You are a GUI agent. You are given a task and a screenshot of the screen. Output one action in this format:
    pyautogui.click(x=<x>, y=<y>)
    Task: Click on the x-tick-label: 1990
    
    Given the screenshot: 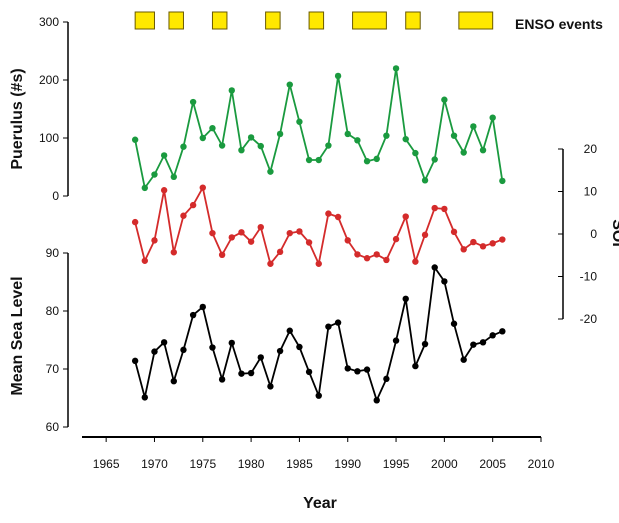 What is the action you would take?
    pyautogui.click(x=347, y=464)
    